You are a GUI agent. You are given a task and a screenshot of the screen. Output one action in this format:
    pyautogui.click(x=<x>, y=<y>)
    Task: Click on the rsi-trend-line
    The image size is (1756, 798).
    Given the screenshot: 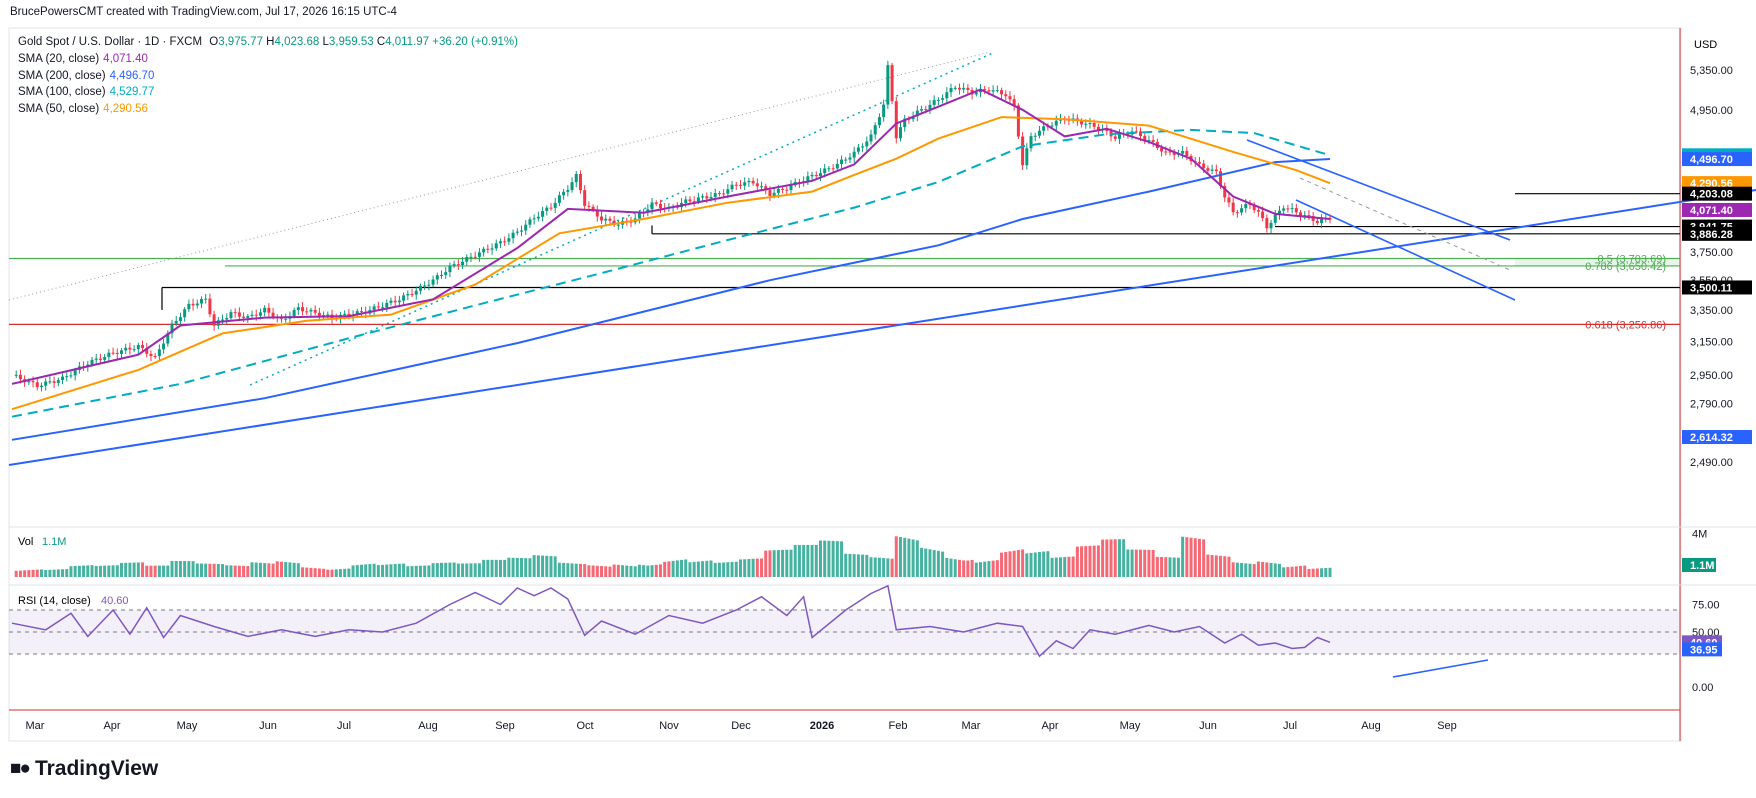 What is the action you would take?
    pyautogui.click(x=1440, y=668)
    